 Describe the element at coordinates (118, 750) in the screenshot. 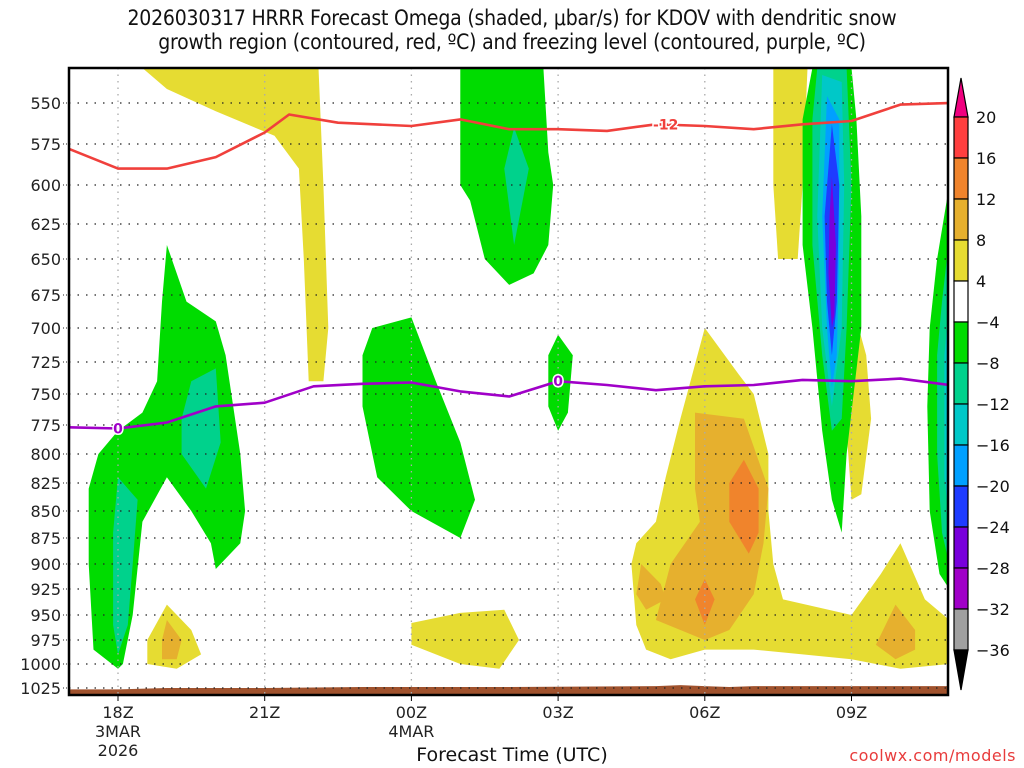

I see `x-tick-sub-2026: 2026` at that location.